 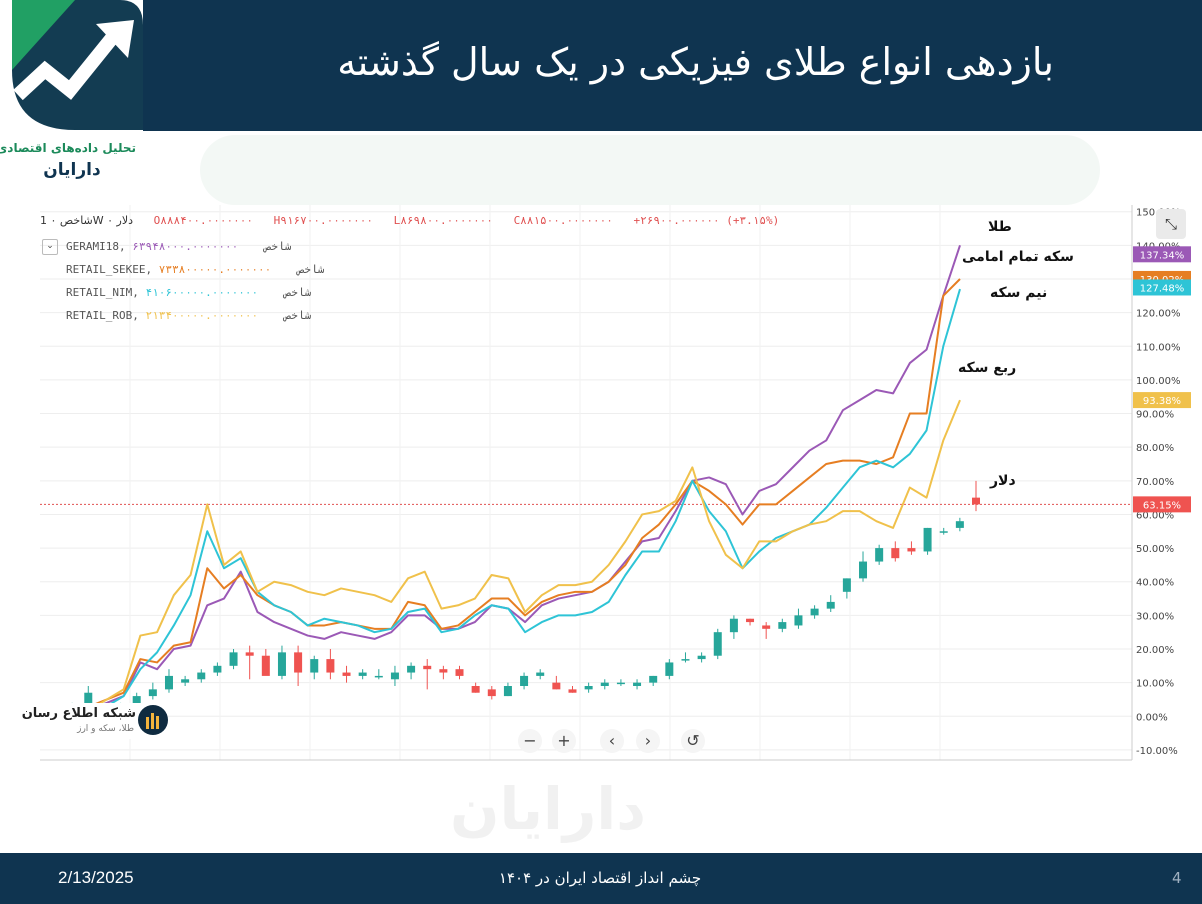 I want to click on legend-rob: RETAIL_ROB, شاخص ۲۱۳۴۰۰۰۰۰.۰۰۰۰۰۰۰, so click(x=188, y=315).